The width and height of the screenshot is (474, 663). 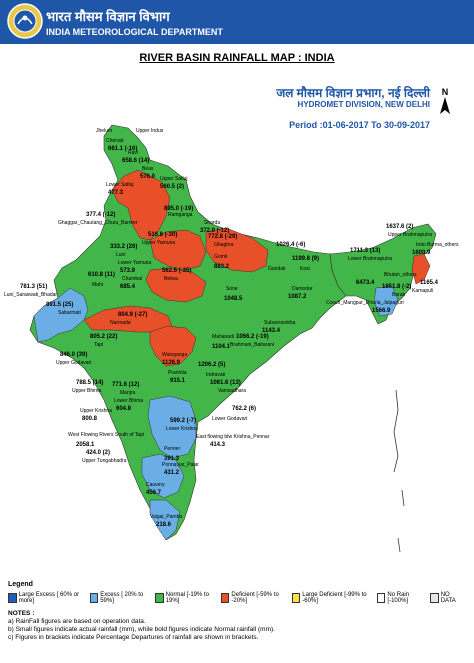 I want to click on label-gandak: Gandak 1026.4 (-6), so click(x=286, y=257).